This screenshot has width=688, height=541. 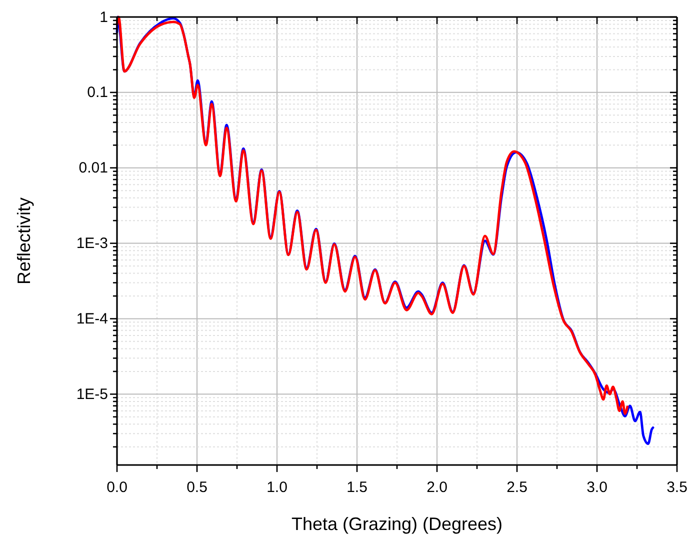 What do you see at coordinates (397, 524) in the screenshot?
I see `x-axis-title: Theta (Grazing) (Degrees)` at bounding box center [397, 524].